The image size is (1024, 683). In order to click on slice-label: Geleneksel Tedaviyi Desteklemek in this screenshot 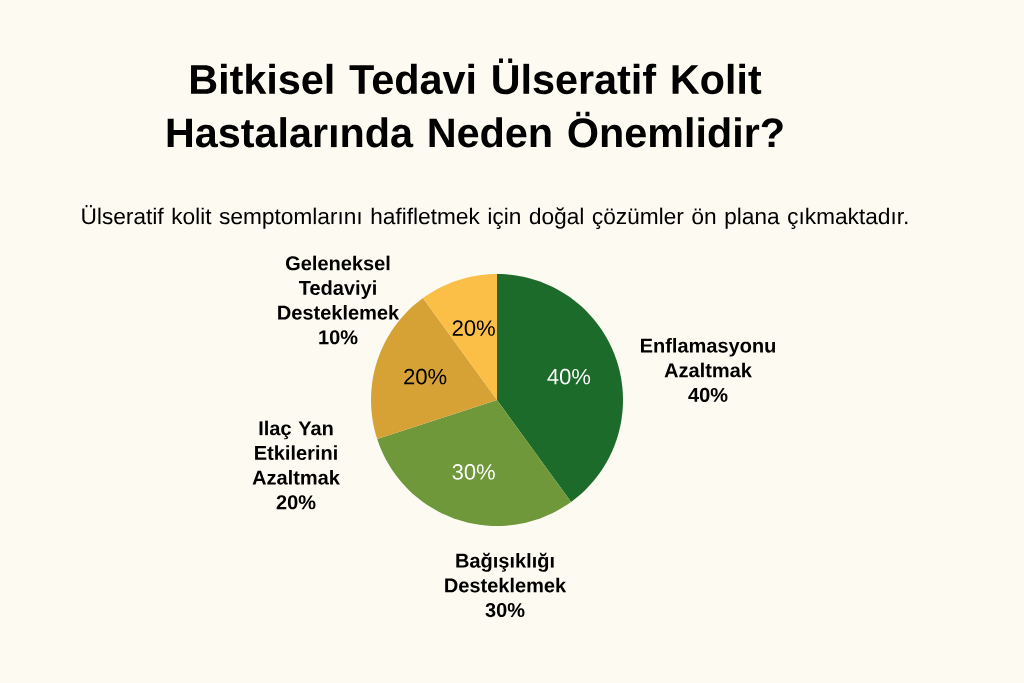, I will do `click(339, 287)`.